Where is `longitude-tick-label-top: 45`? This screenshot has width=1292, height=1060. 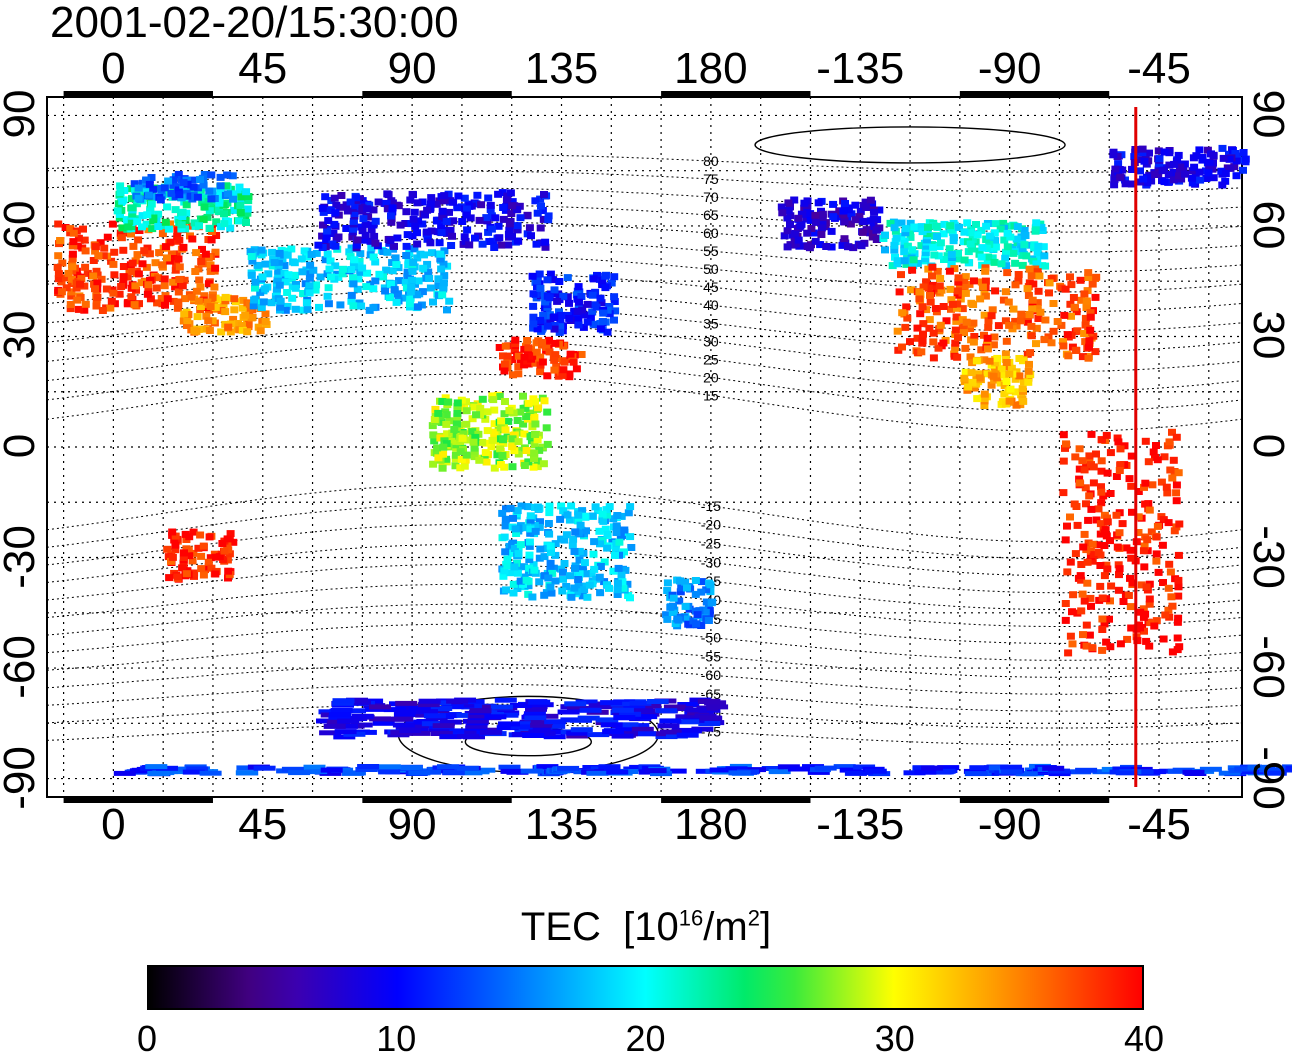 longitude-tick-label-top: 45 is located at coordinates (262, 69).